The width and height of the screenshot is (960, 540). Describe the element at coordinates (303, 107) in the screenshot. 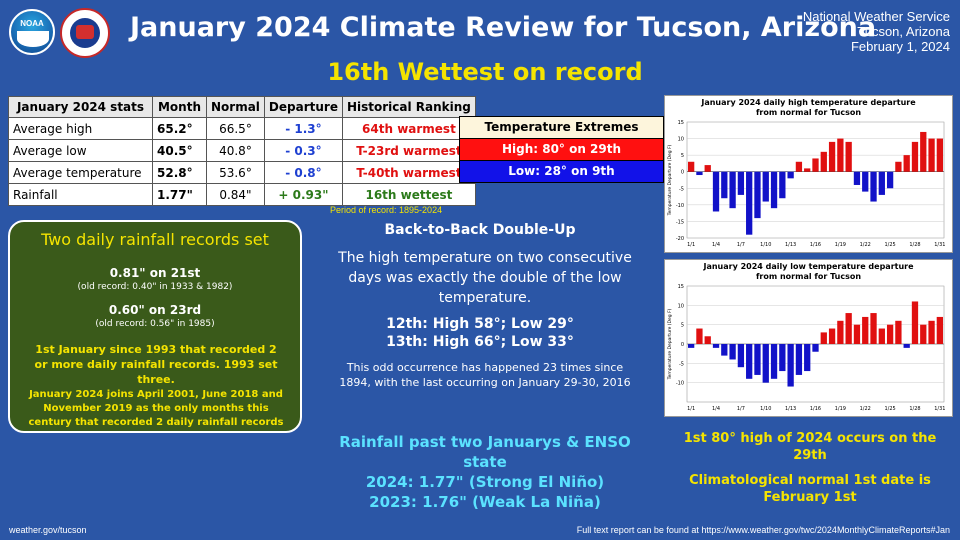

I see `column-header: Departure` at that location.